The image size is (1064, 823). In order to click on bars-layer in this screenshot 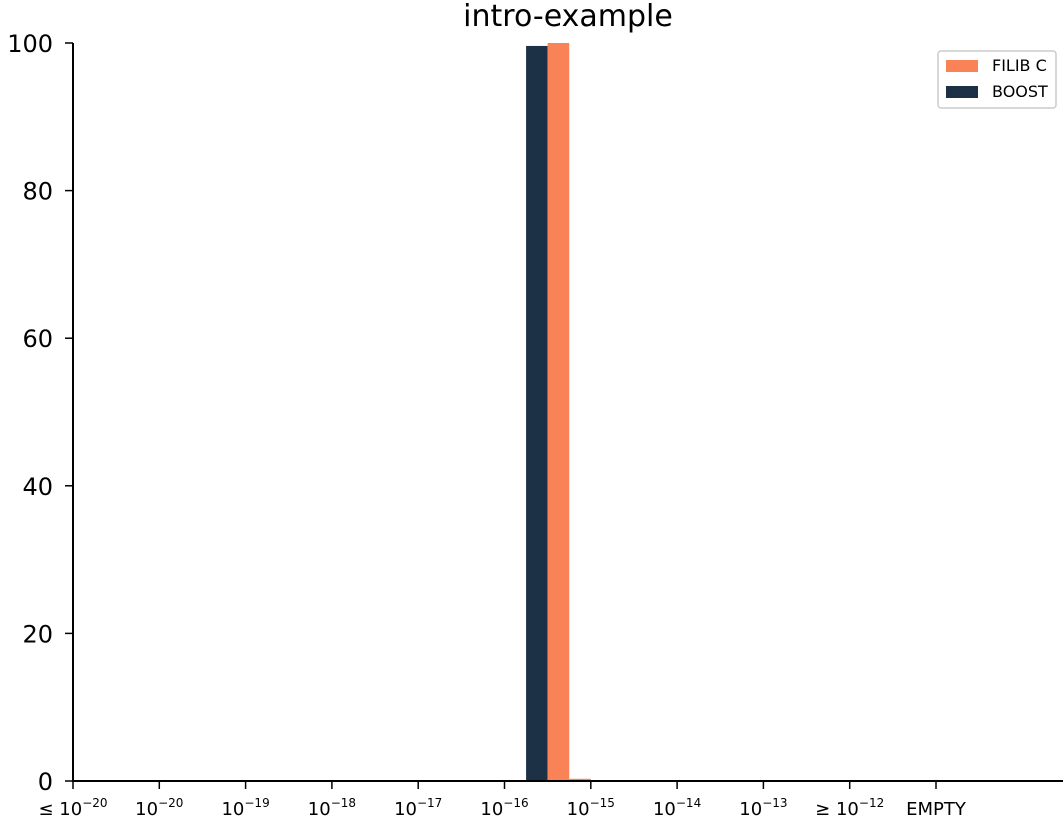, I will do `click(558, 412)`.